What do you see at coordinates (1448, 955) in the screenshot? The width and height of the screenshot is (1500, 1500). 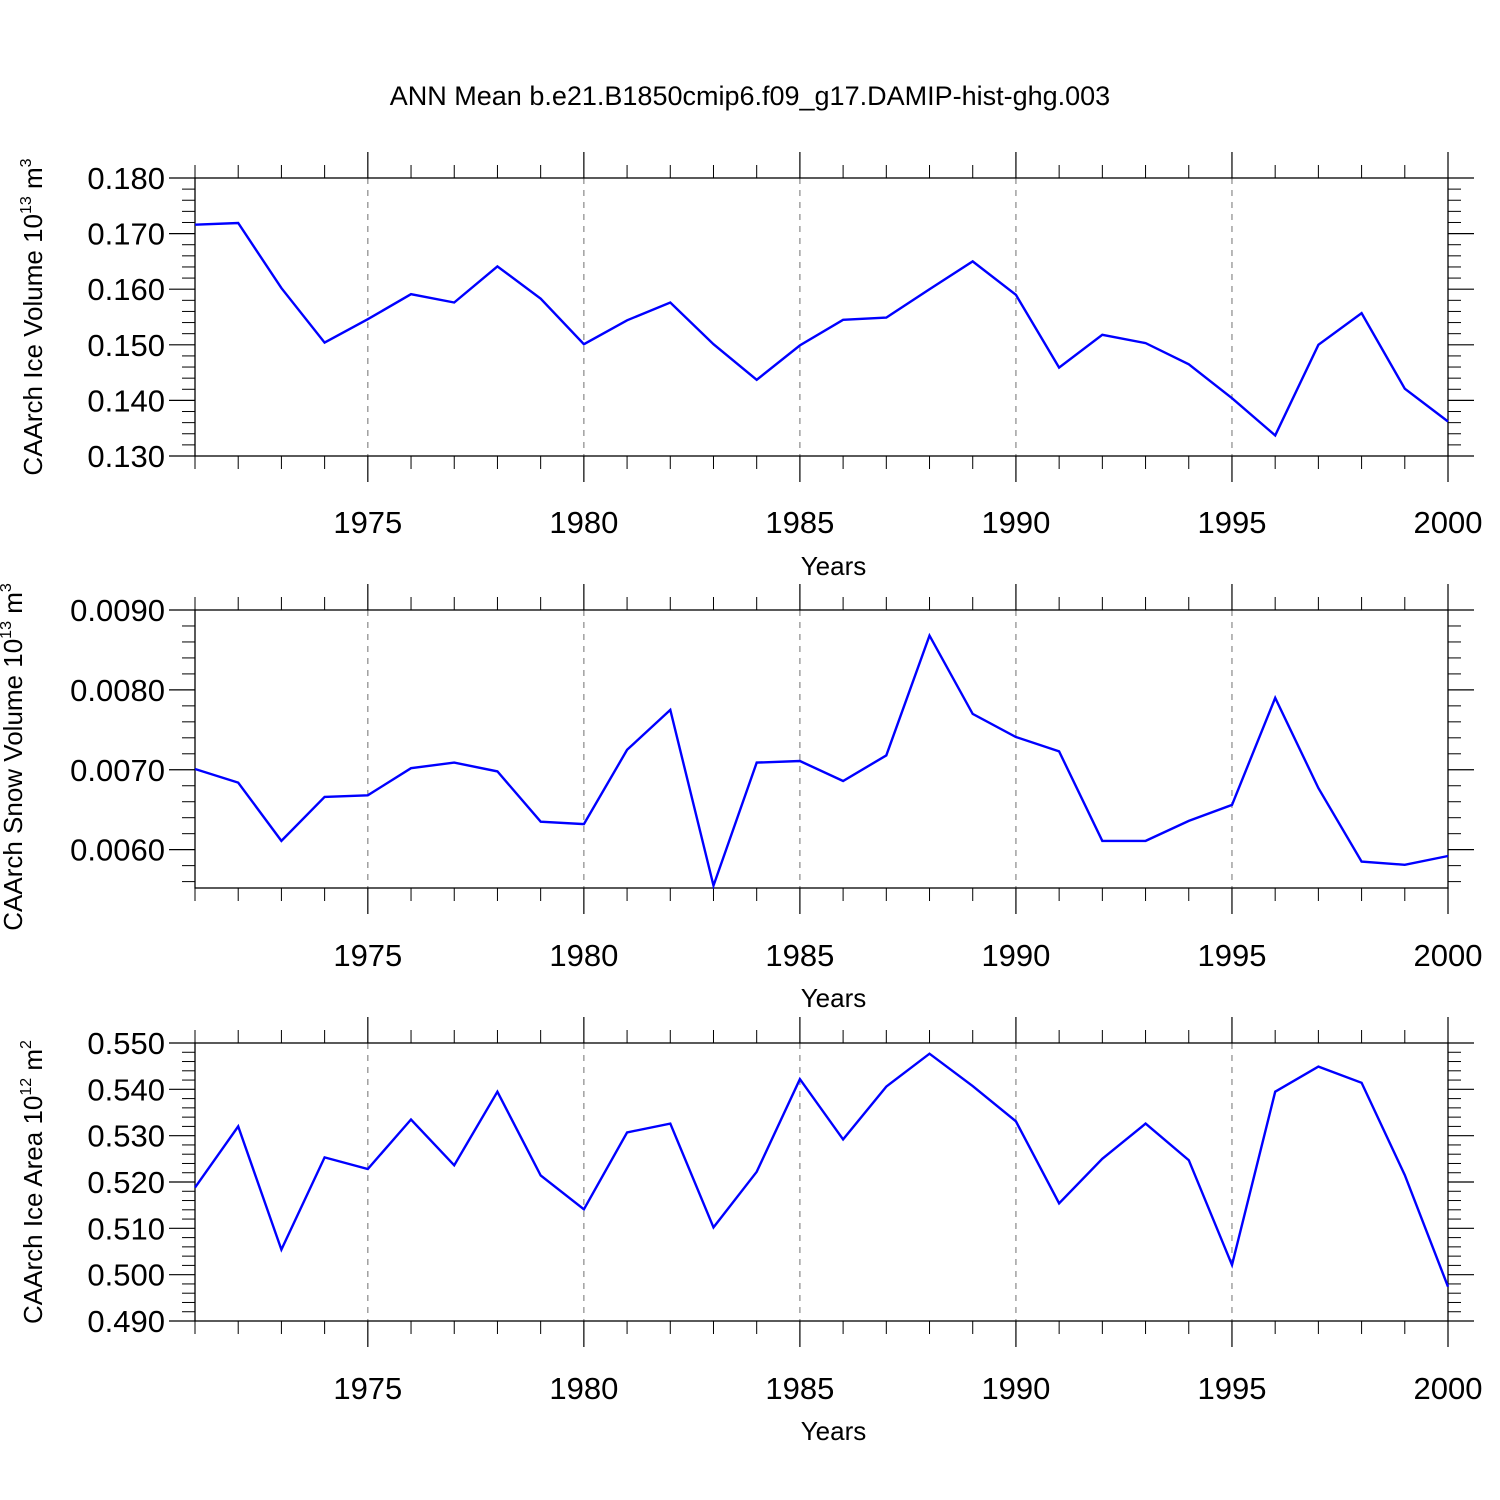 I see `chart-1-x-tick-label-5: 2000` at bounding box center [1448, 955].